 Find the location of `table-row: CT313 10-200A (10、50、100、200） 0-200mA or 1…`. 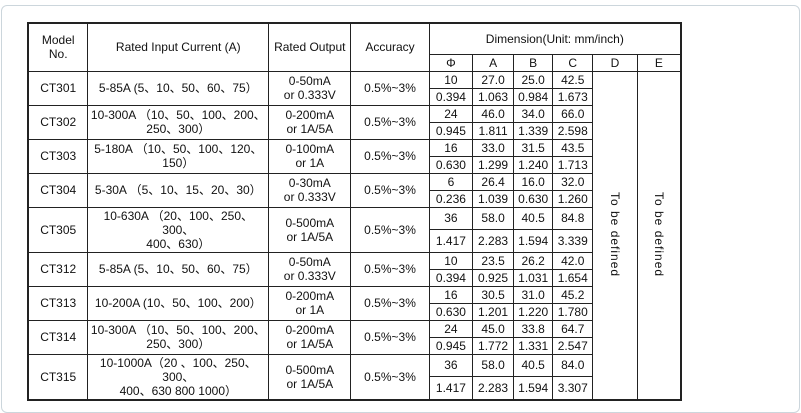

table-row: CT313 10-200A (10、50、100、200） 0-200mA or 1… is located at coordinates (354, 303).